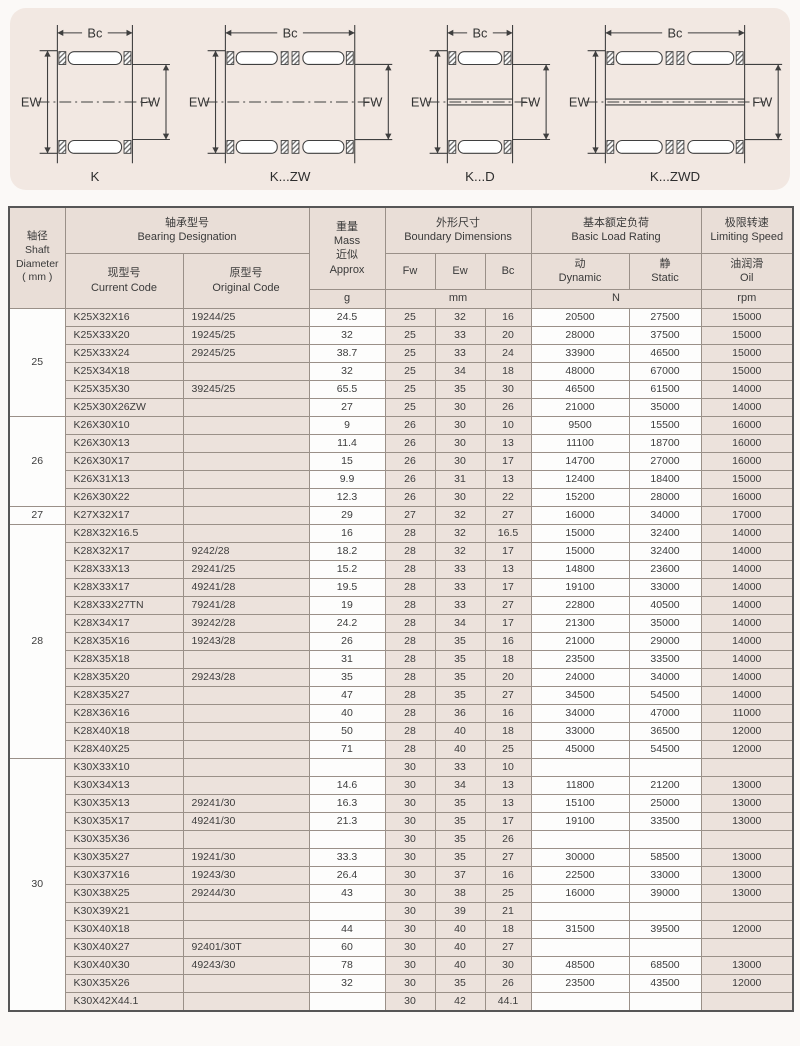 The width and height of the screenshot is (800, 1046). I want to click on bc-cell: 26, so click(508, 839).